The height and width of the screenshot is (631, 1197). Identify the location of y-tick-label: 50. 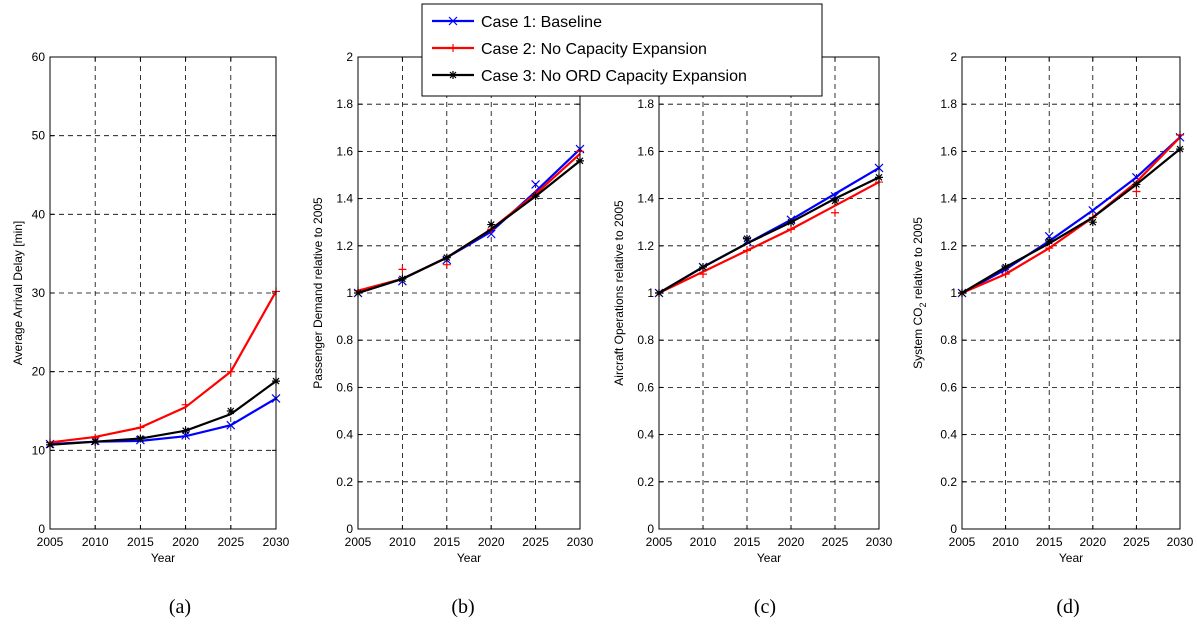
(39, 136).